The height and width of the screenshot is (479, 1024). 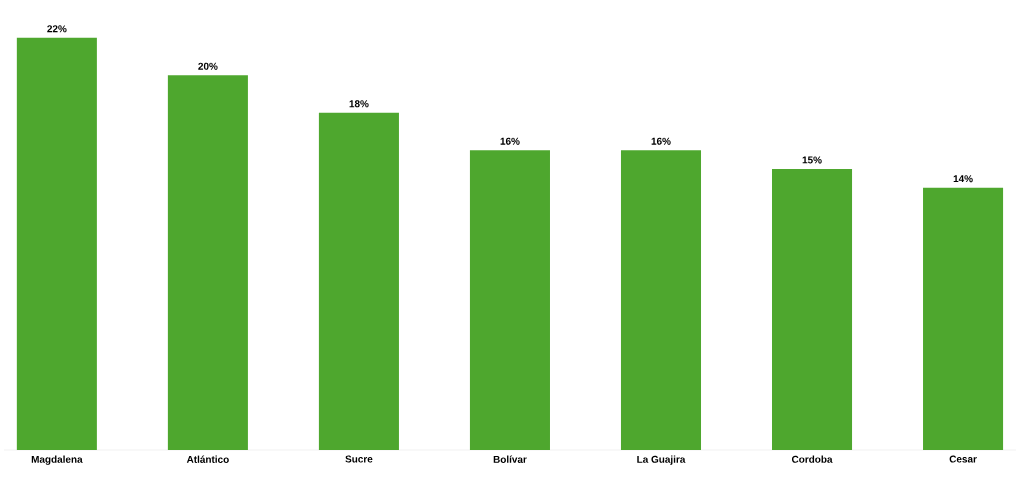 I want to click on x-tick-label: Cesar, so click(x=963, y=459).